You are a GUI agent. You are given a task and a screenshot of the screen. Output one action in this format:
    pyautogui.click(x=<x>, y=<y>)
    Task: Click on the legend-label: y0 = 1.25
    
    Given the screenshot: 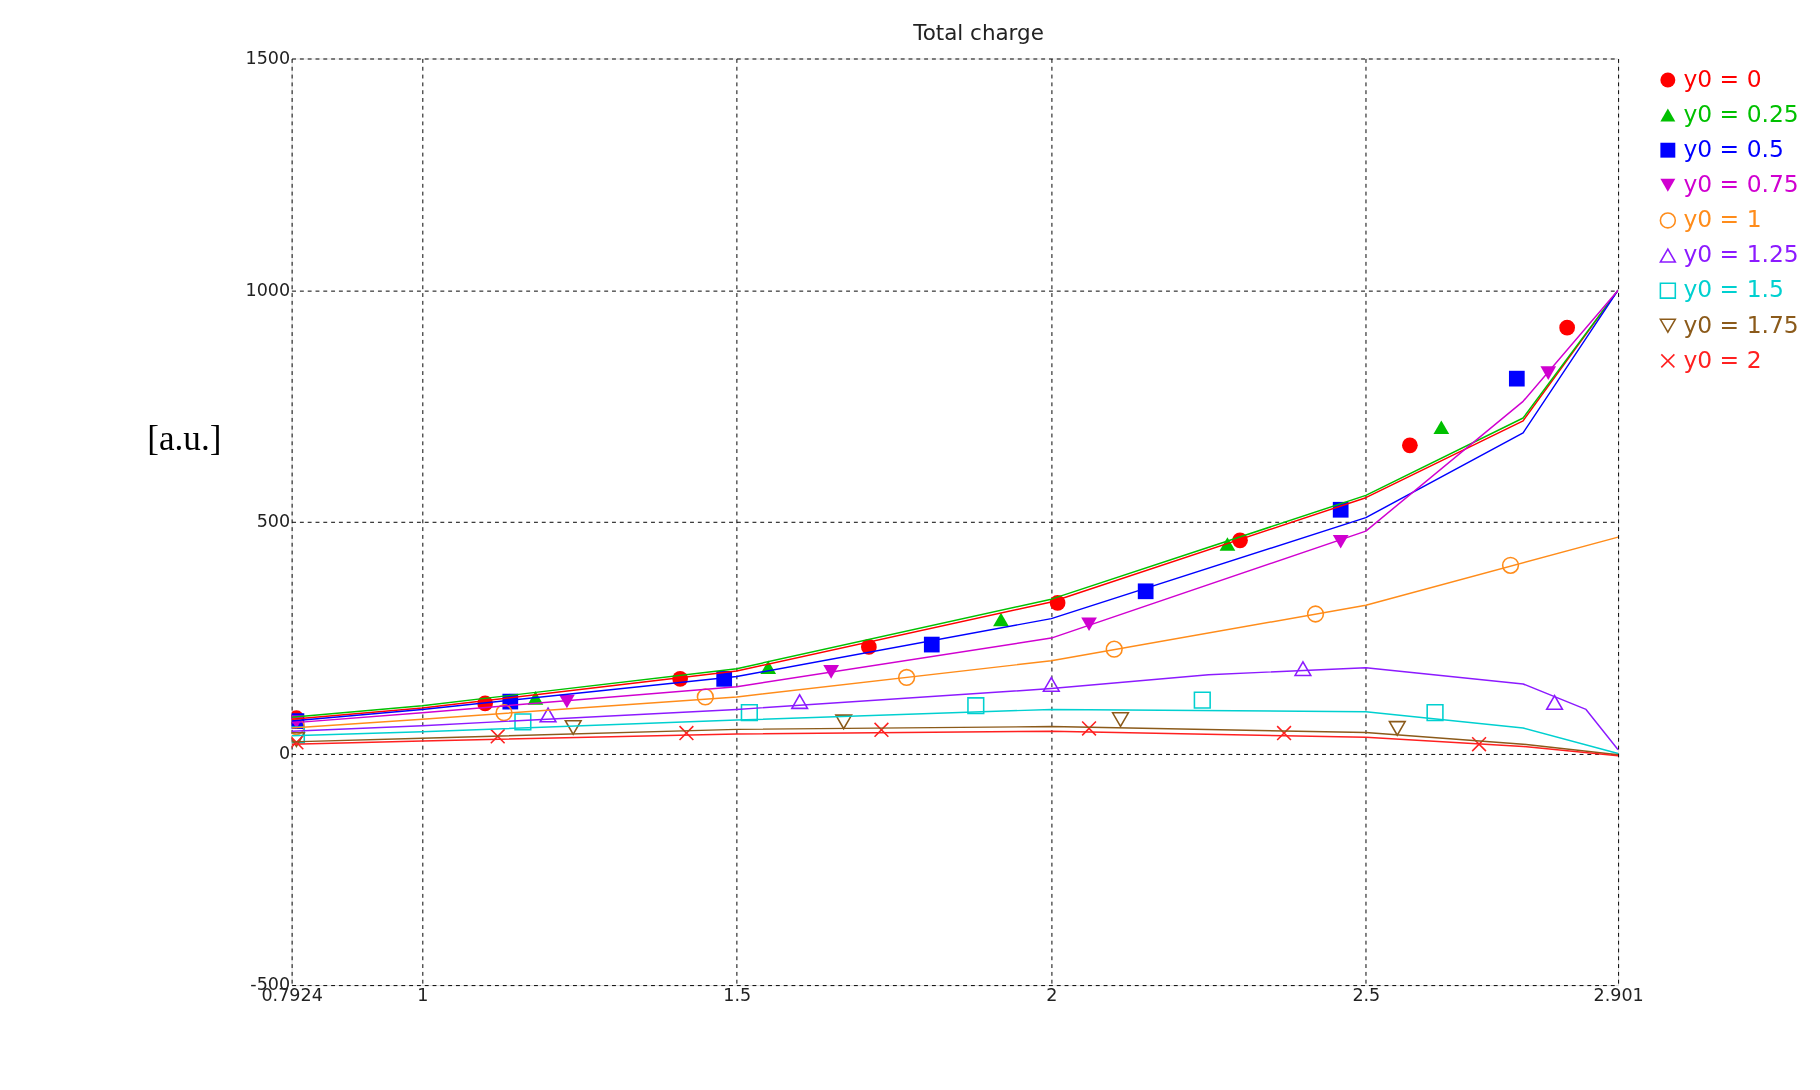 What is the action you would take?
    pyautogui.click(x=1741, y=254)
    